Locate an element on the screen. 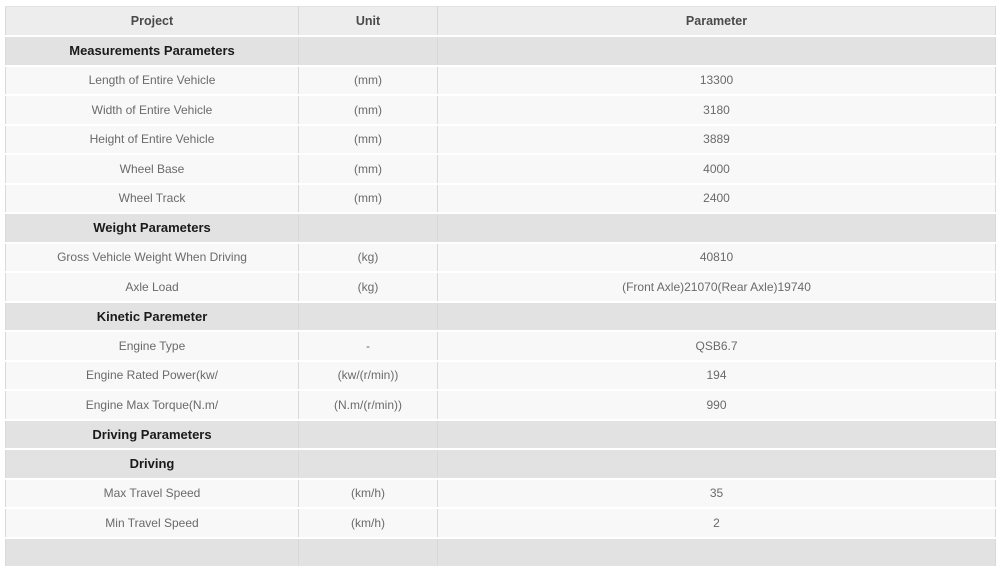 The height and width of the screenshot is (568, 1000). project-cell: Weight Parameters is located at coordinates (152, 228).